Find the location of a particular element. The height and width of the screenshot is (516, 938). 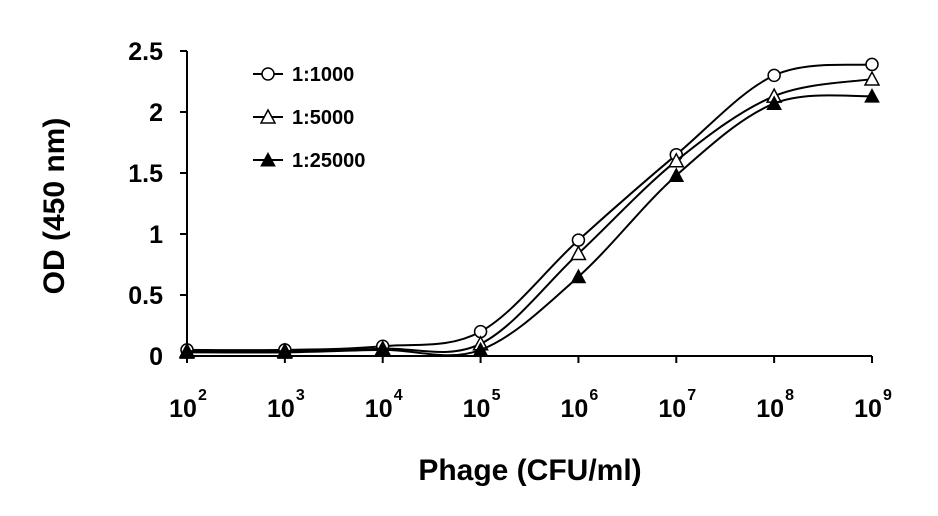

y-tick-label: 0 is located at coordinates (156, 357).